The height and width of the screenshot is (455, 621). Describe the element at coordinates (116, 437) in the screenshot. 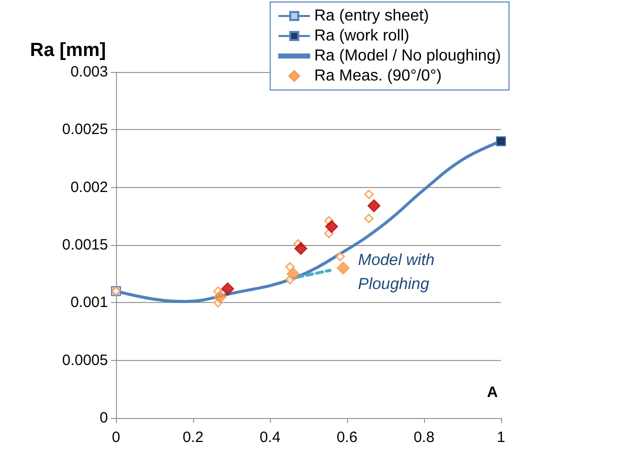

I see `x-tick-label: 0` at that location.